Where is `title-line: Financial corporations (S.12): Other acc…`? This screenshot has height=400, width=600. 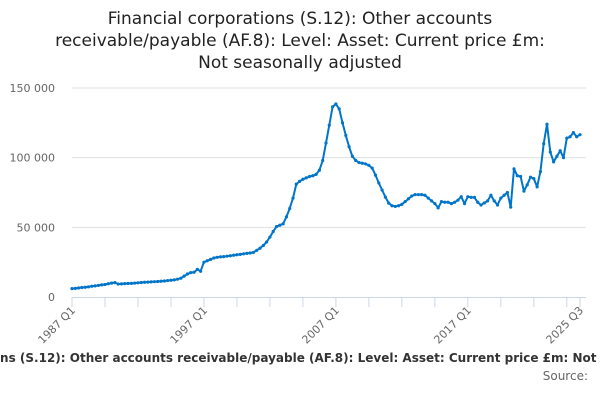
title-line: Financial corporations (S.12): Other acc… is located at coordinates (300, 19).